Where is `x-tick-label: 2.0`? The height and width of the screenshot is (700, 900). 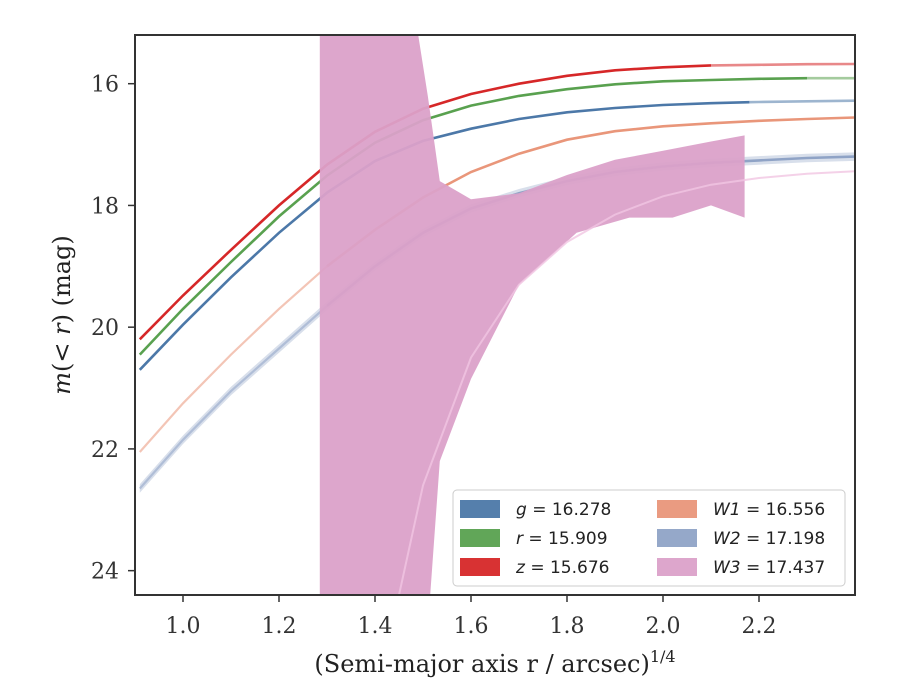 x-tick-label: 2.0 is located at coordinates (663, 626).